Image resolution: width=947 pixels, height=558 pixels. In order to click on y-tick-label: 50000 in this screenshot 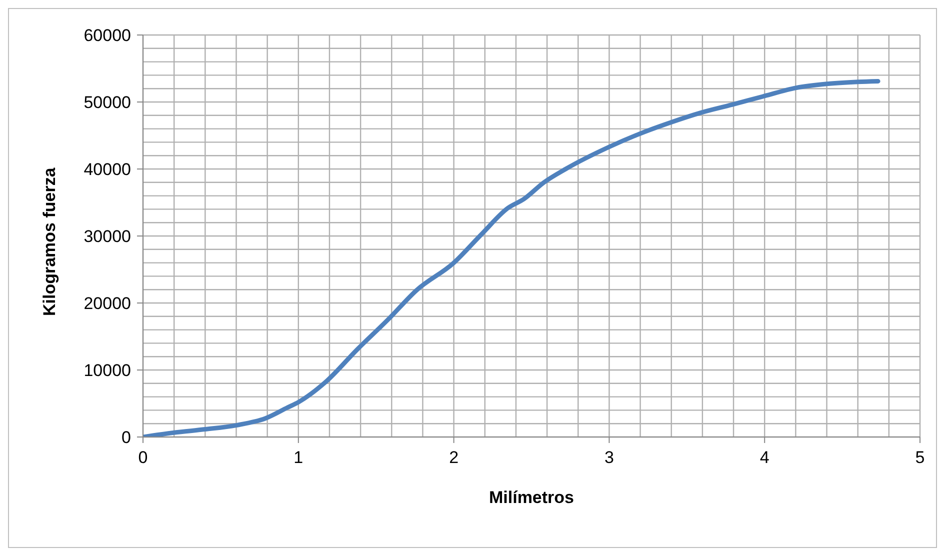, I will do `click(107, 102)`.